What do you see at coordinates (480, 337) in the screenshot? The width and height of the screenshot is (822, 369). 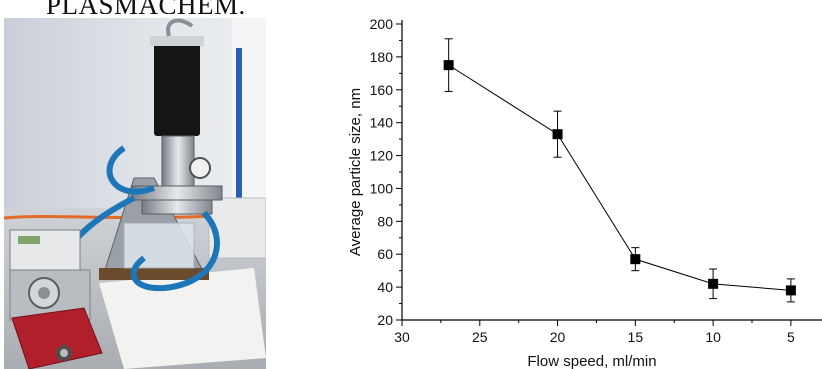 I see `x-tick-label: 25` at bounding box center [480, 337].